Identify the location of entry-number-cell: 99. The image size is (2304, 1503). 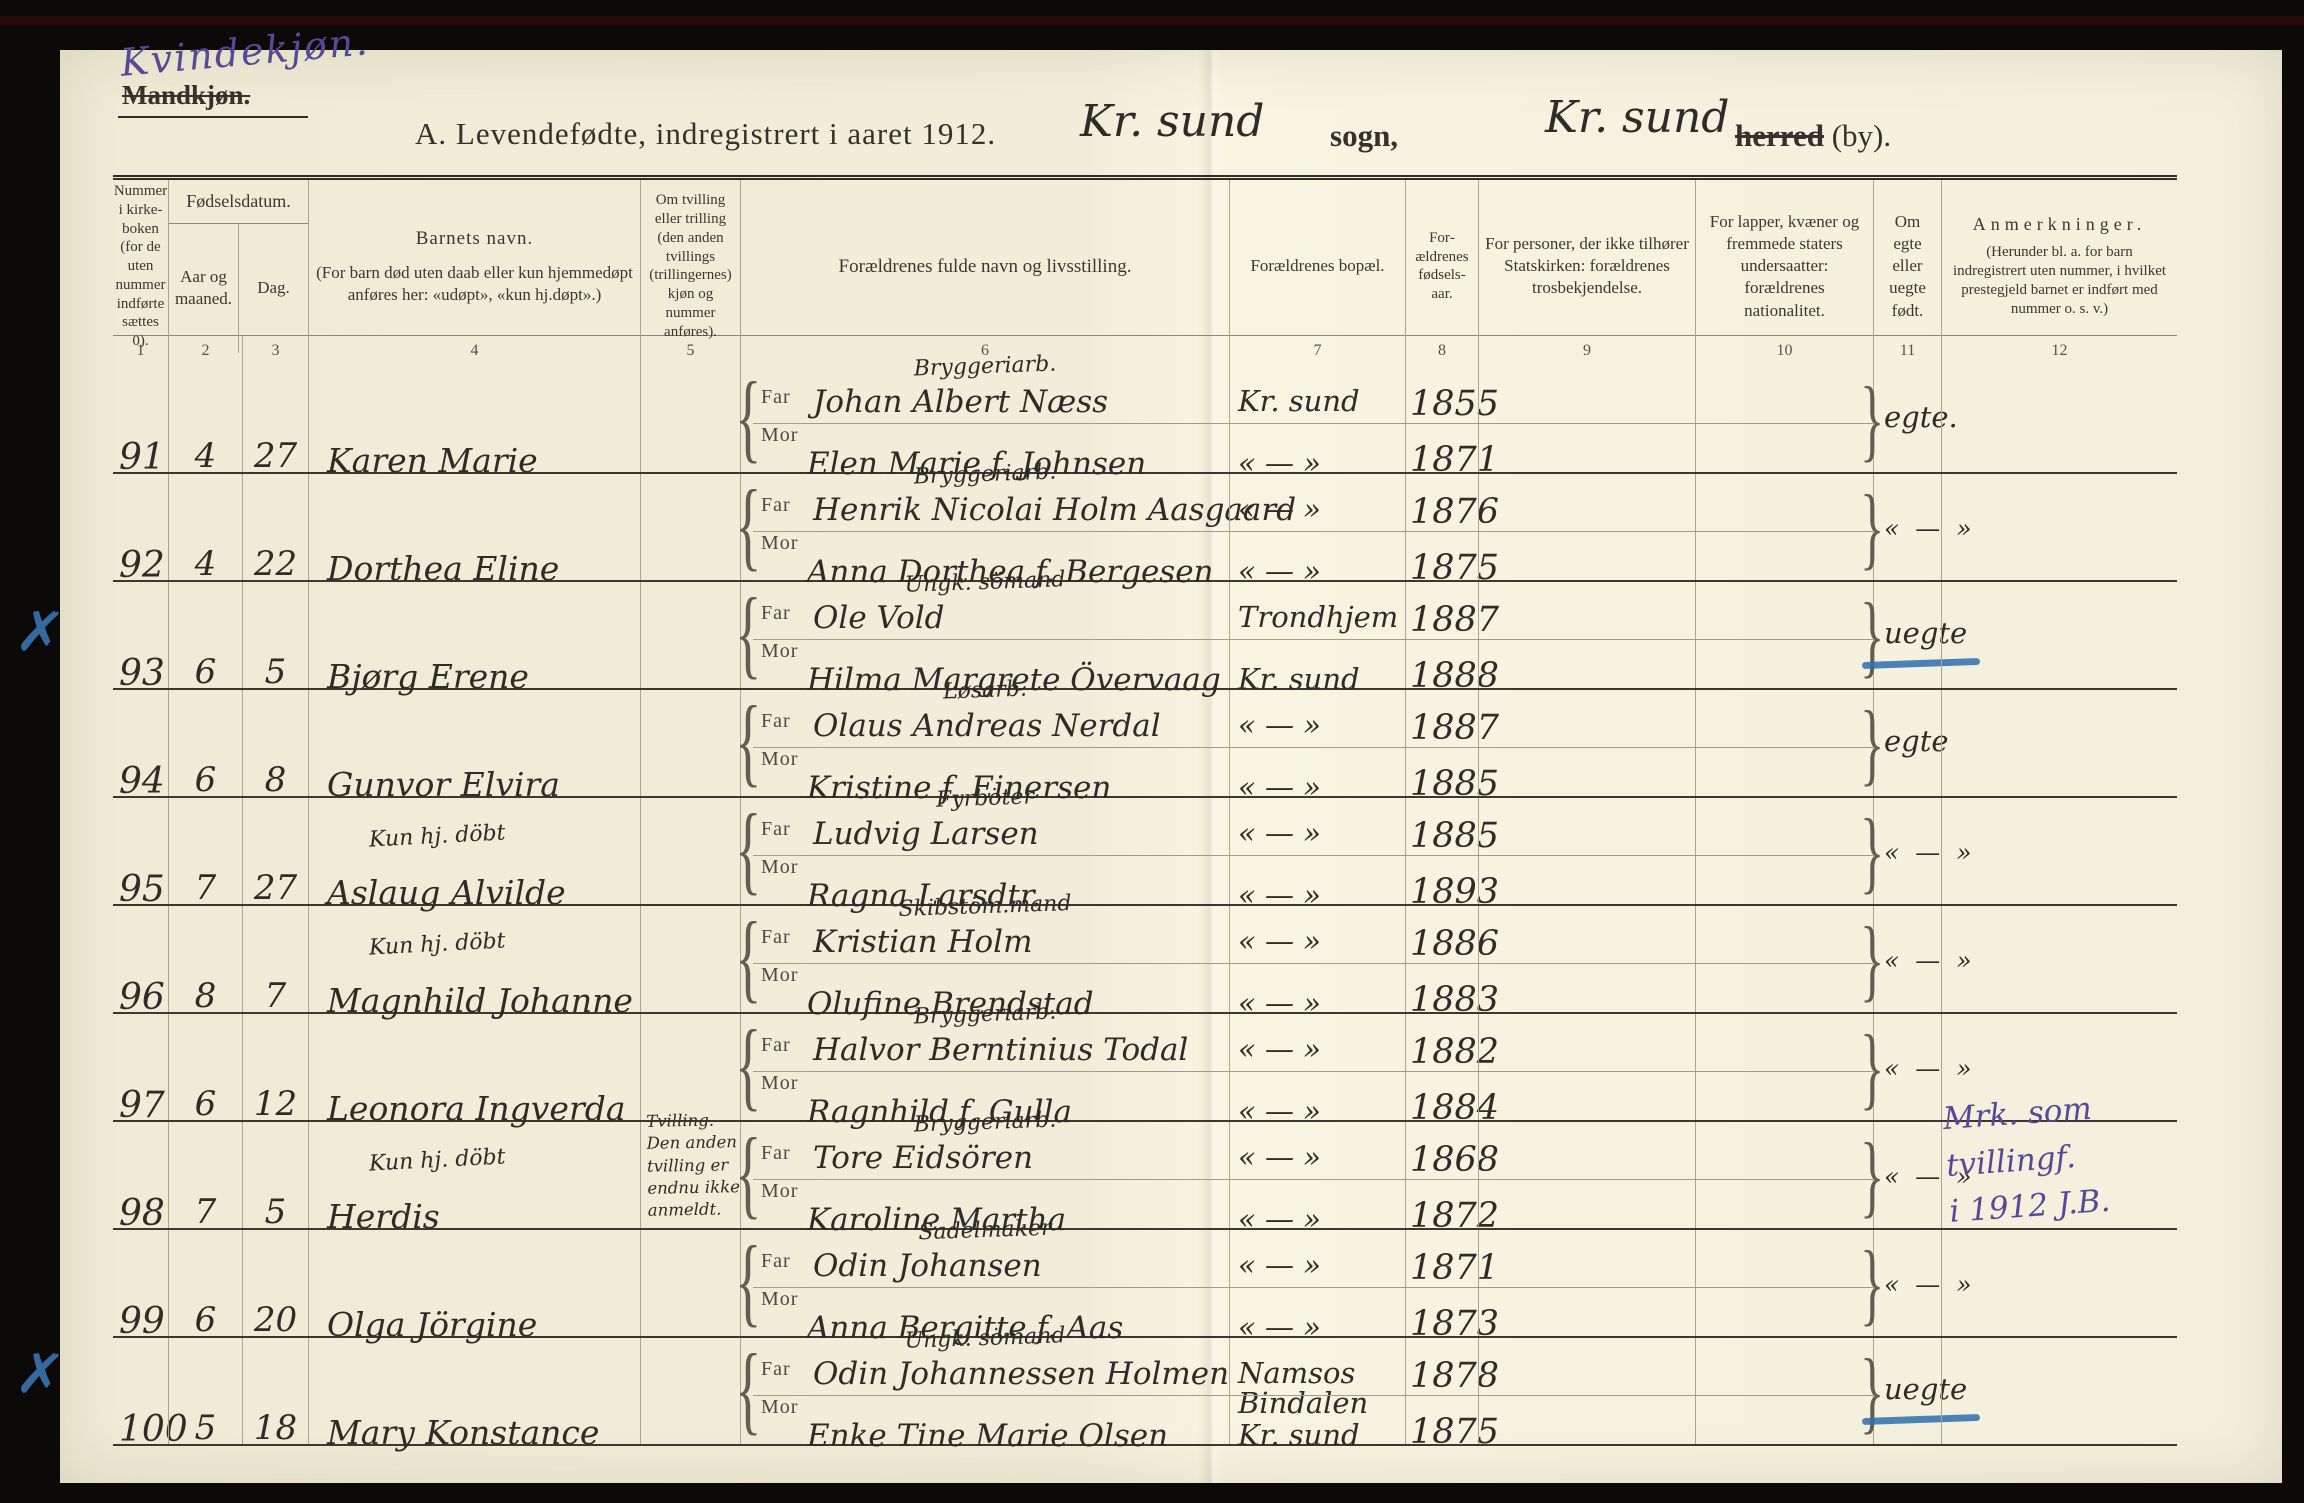
(140, 1286).